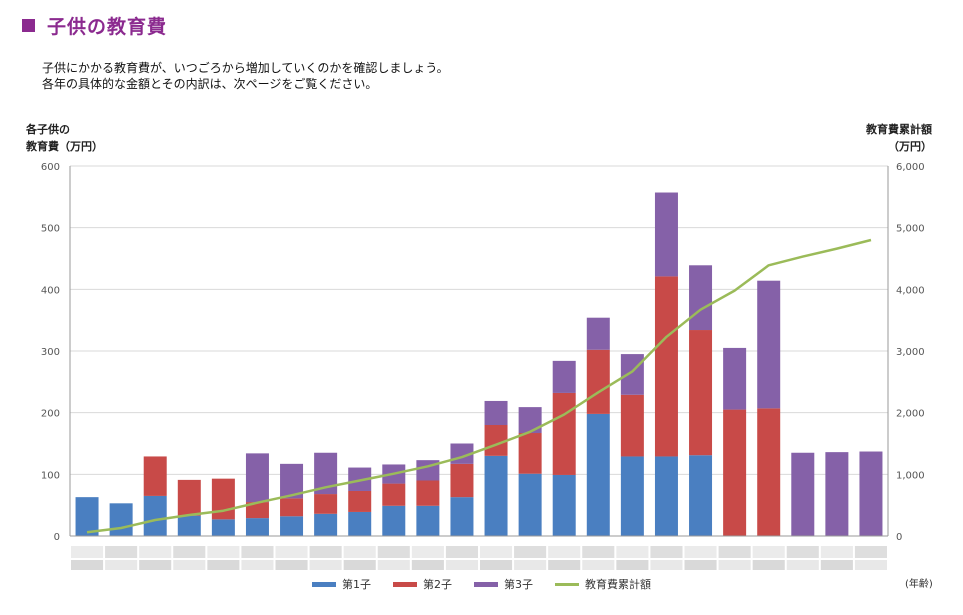  What do you see at coordinates (910, 146) in the screenshot?
I see `y-axis-right-title-line2: （万円）` at bounding box center [910, 146].